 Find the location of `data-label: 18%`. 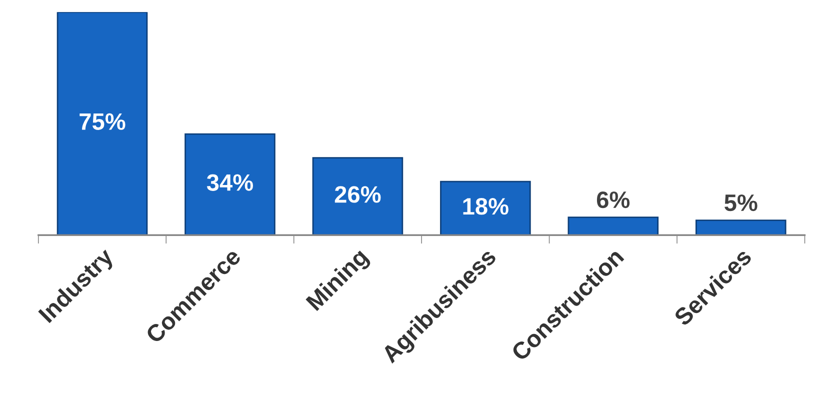

data-label: 18% is located at coordinates (485, 206).